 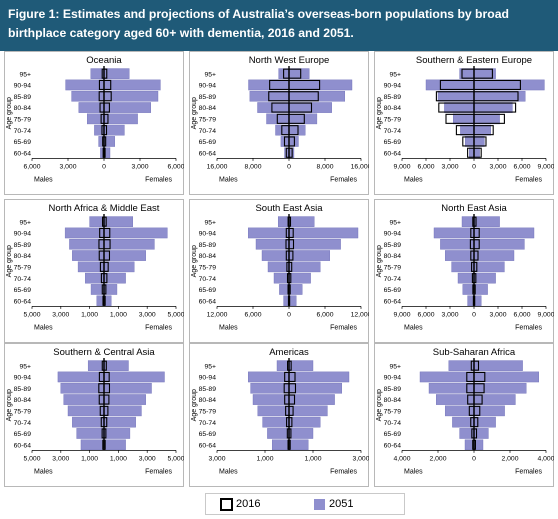 What do you see at coordinates (305, 504) in the screenshot?
I see `legend: 2016 2051` at bounding box center [305, 504].